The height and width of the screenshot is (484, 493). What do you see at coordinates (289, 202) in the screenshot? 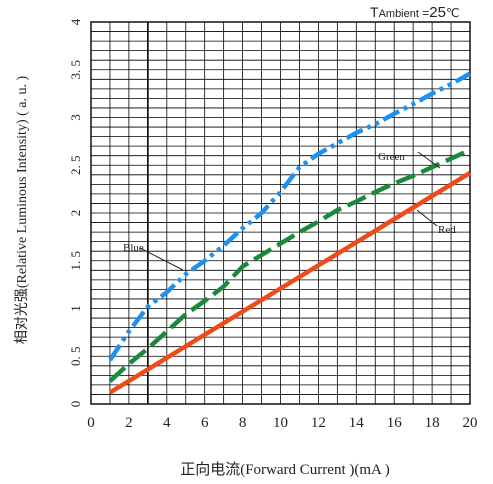
I see `series-labels: Blue Green Red` at bounding box center [289, 202].